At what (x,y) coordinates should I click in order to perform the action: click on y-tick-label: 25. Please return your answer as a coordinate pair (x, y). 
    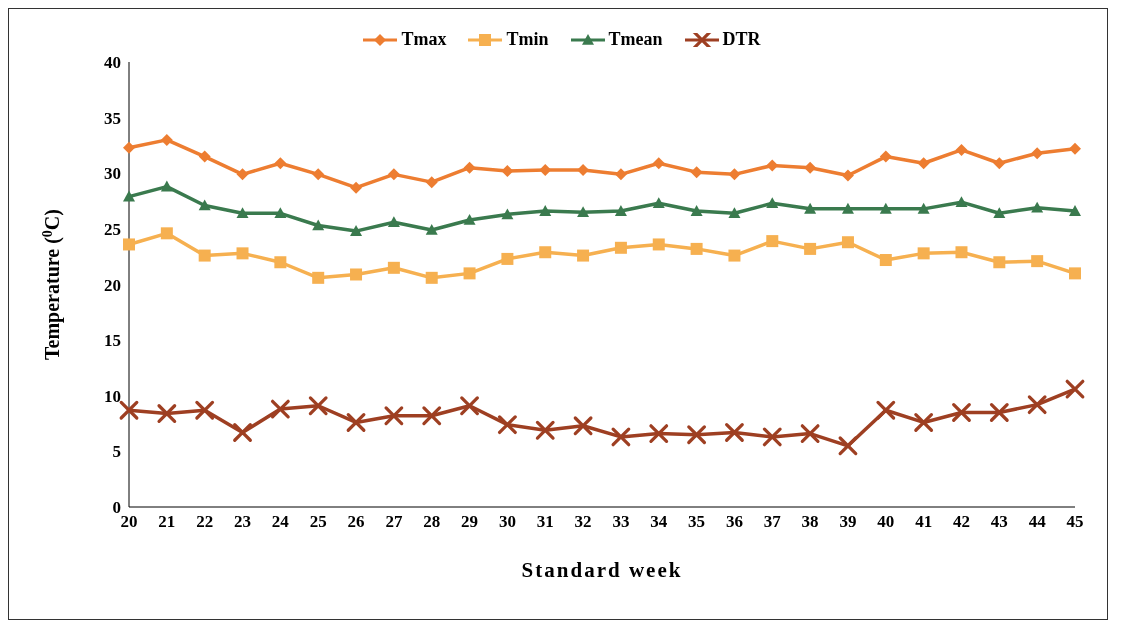
    Looking at the image, I should click on (112, 229).